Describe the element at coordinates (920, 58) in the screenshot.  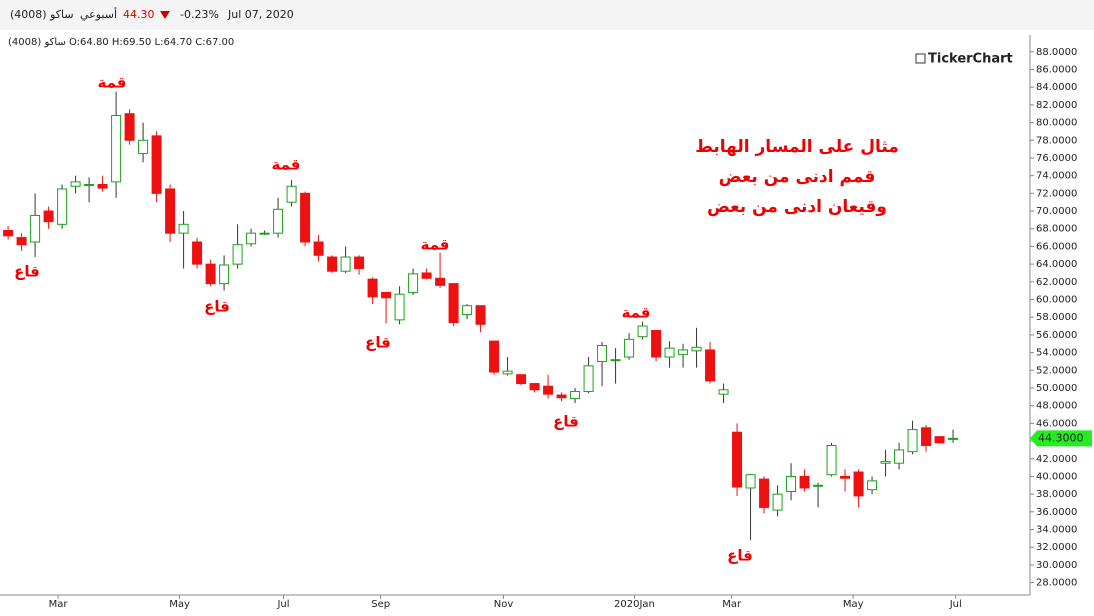
I see `brand-icon` at that location.